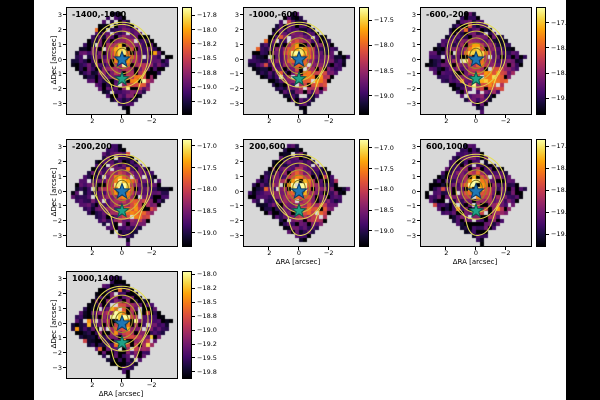 This screenshot has height=400, width=600. What do you see at coordinates (207, 14) in the screenshot?
I see `colorbar-tick-label: −17.8` at bounding box center [207, 14].